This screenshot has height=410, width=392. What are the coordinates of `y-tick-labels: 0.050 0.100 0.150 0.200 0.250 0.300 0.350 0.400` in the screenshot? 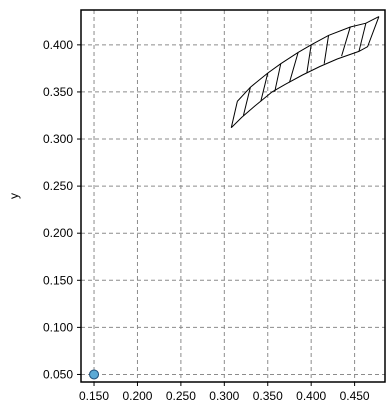 It's located at (58, 210).